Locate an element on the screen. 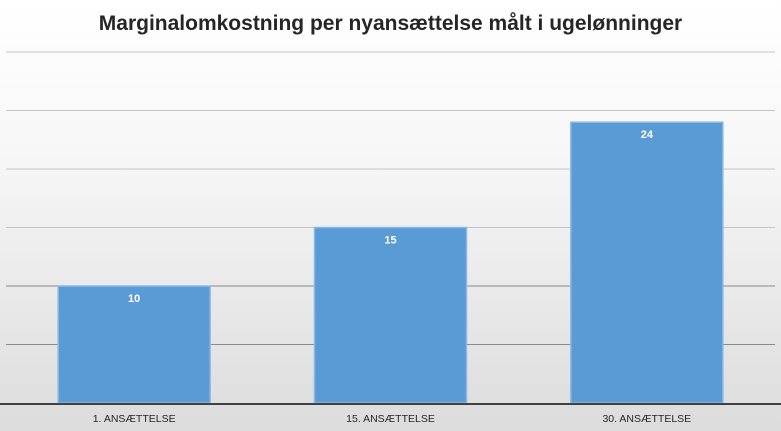 The height and width of the screenshot is (431, 781). x-tick-label: 15. ANSÆTTELSE is located at coordinates (390, 419).